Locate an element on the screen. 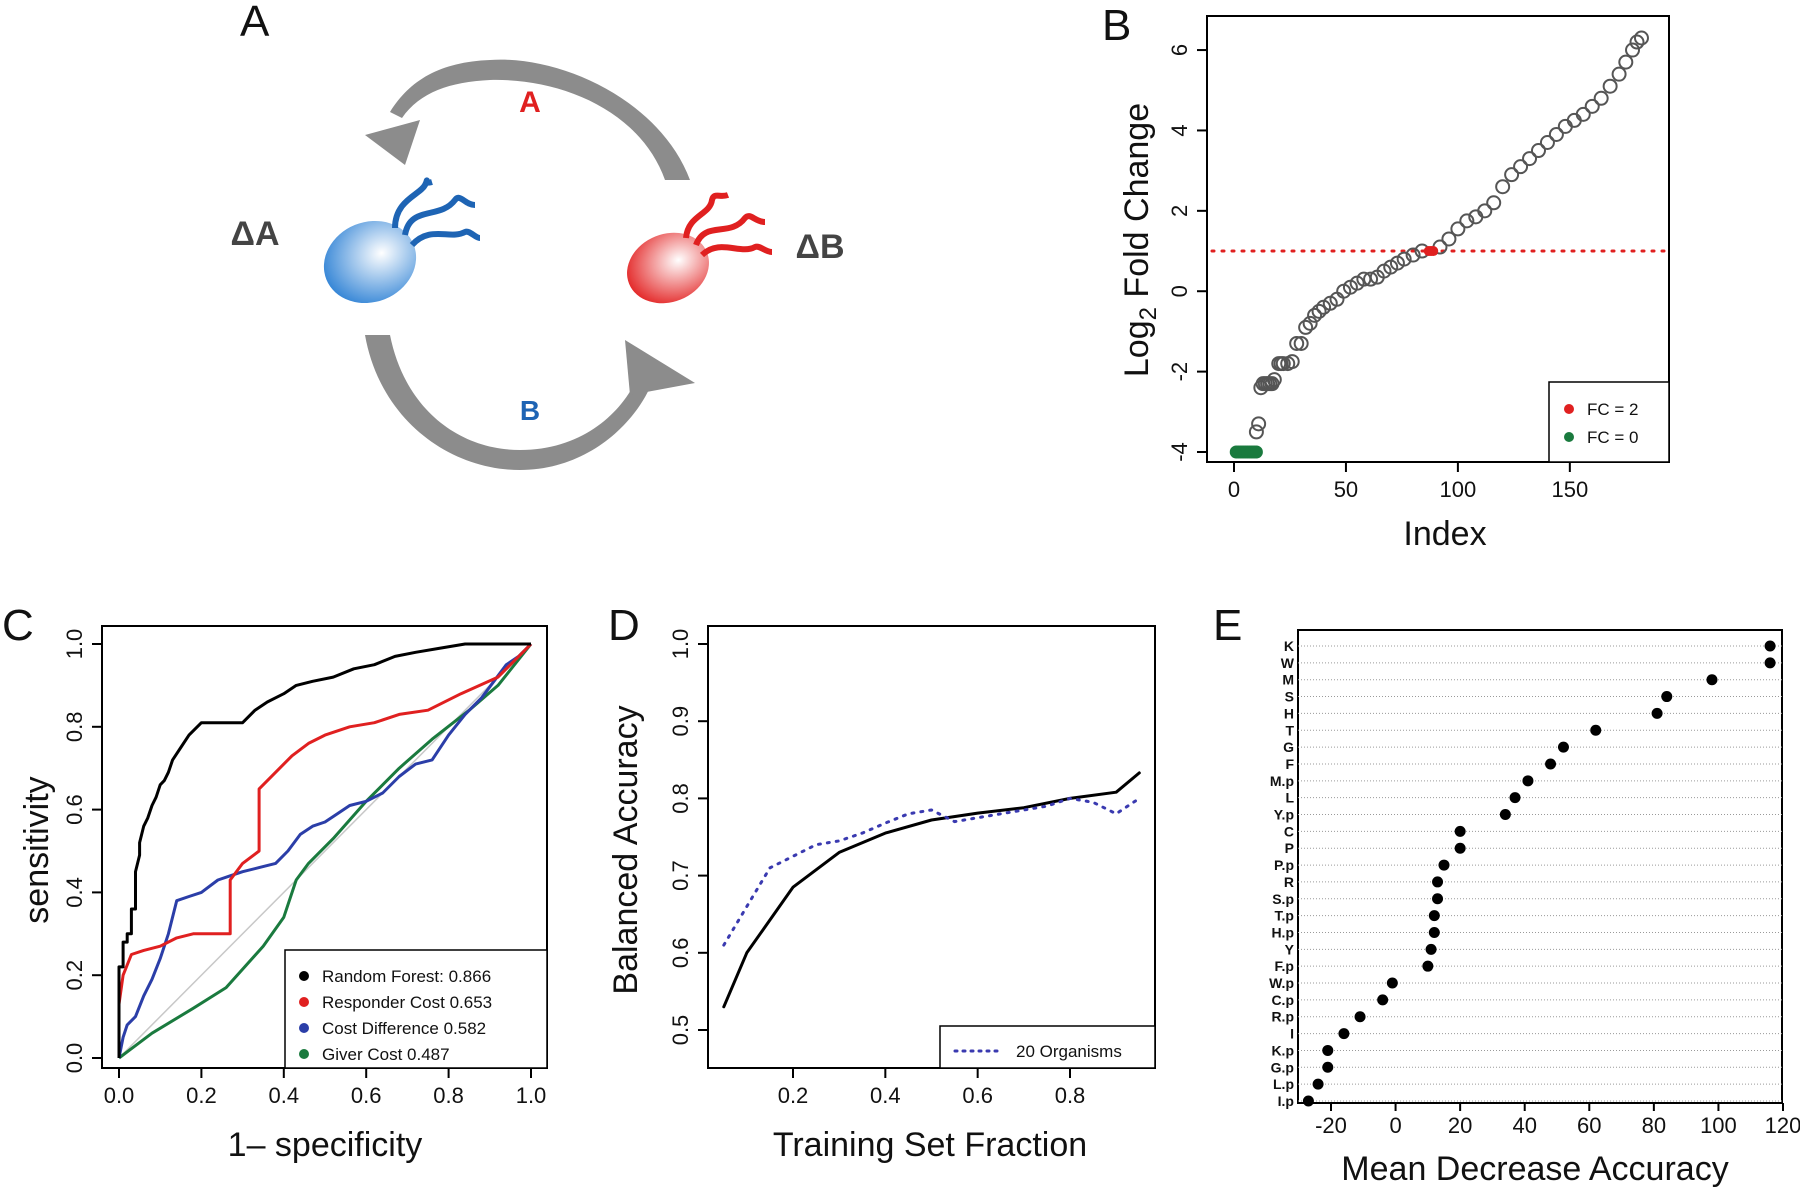  y-tick-label-b: -2 is located at coordinates (1179, 372).